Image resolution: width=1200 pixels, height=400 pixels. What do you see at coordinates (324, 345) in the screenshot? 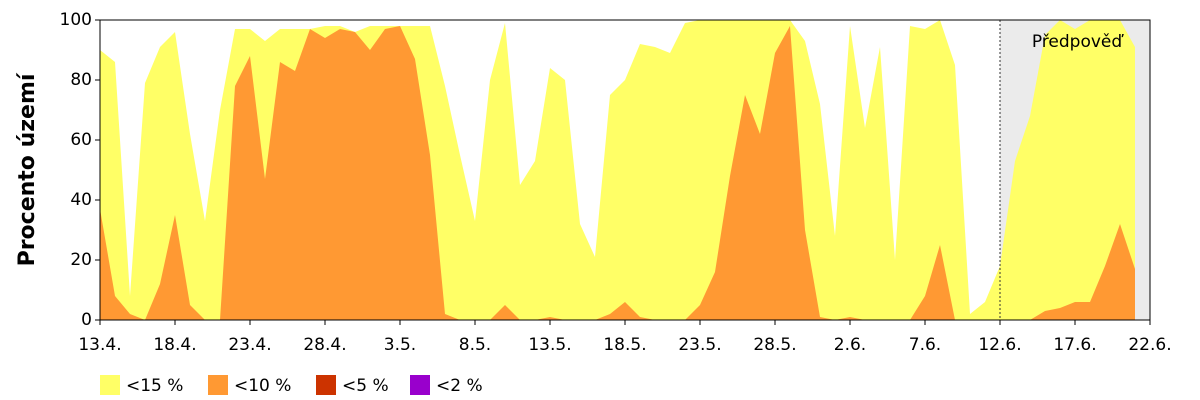
I see `x-tick-label: 28.4.` at bounding box center [324, 345].